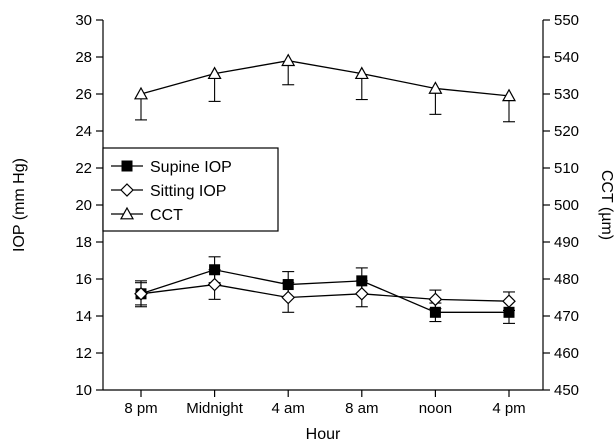 The height and width of the screenshot is (444, 616). I want to click on y-tick-label-left: 26, so click(83, 94).